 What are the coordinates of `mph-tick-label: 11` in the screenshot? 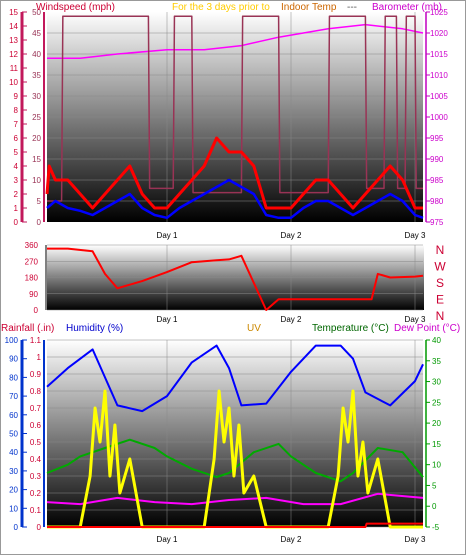 It's located at (14, 68).